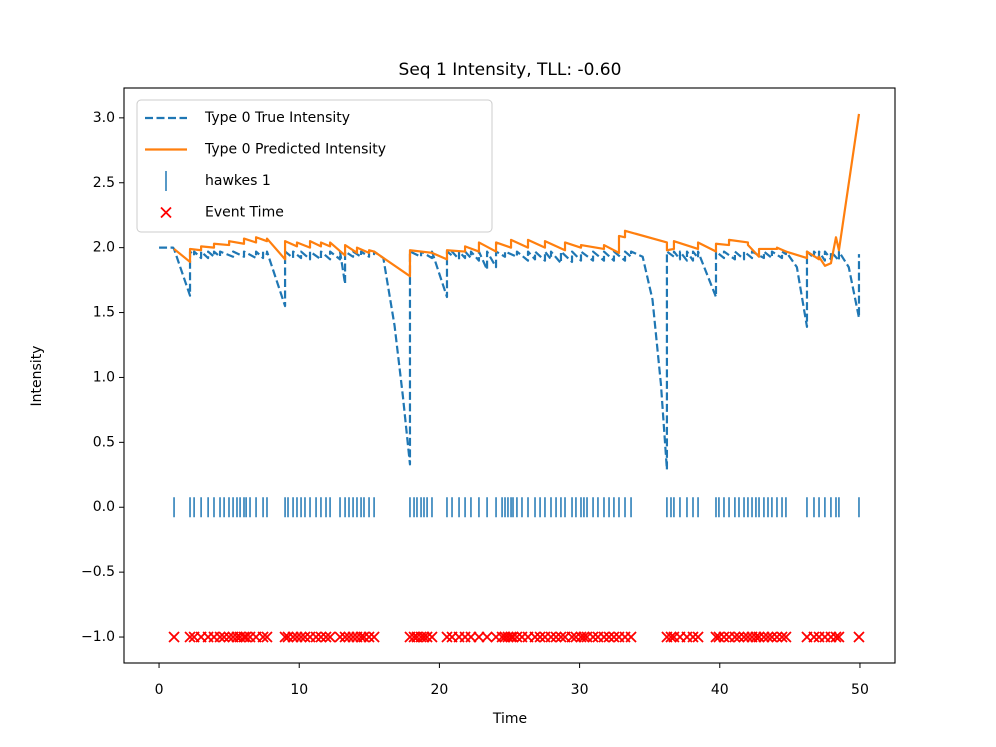 The width and height of the screenshot is (996, 747). I want to click on y-tick-label: 0.0, so click(104, 507).